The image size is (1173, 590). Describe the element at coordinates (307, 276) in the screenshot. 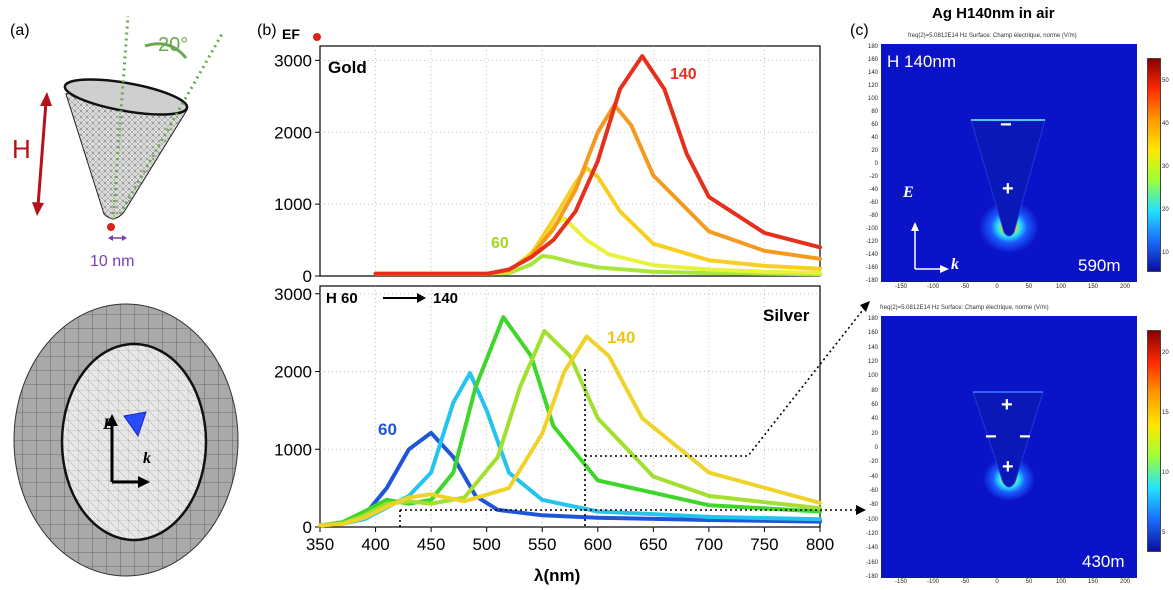

I see `gold-y-tick-label: 0` at that location.